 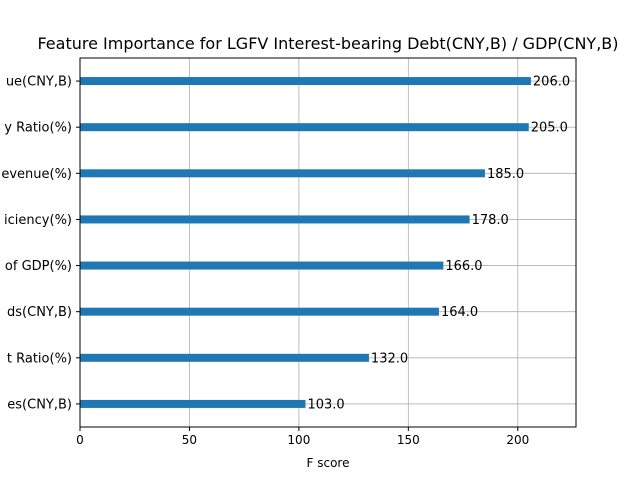 I want to click on x-tick-label: 0, so click(x=80, y=440).